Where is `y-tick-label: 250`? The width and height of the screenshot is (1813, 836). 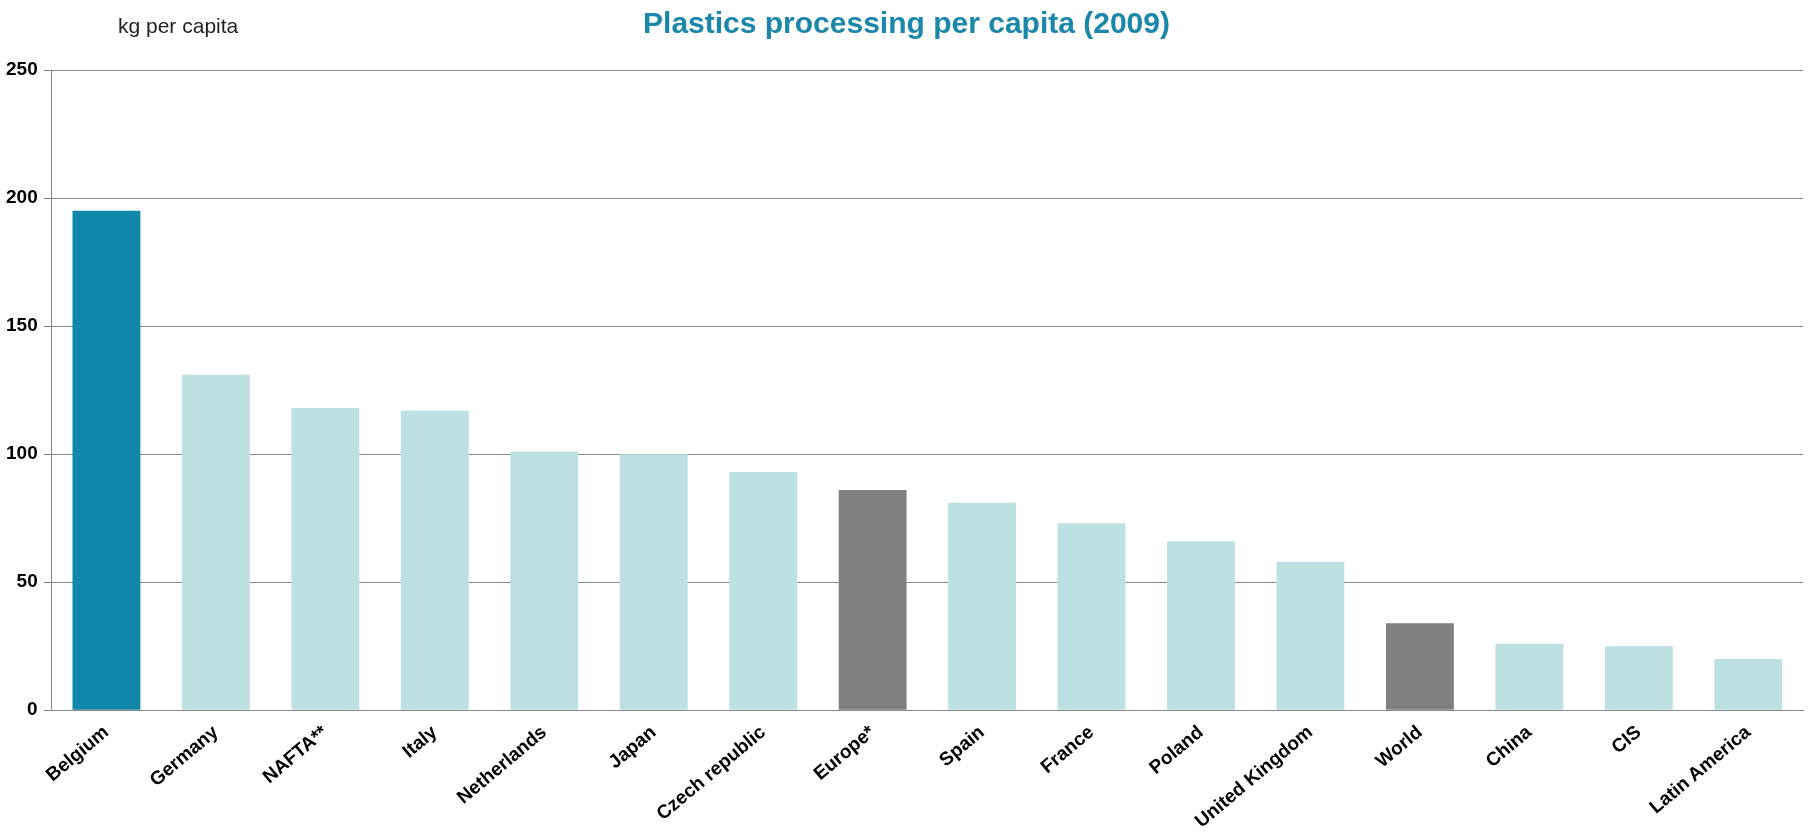
y-tick-label: 250 is located at coordinates (22, 69).